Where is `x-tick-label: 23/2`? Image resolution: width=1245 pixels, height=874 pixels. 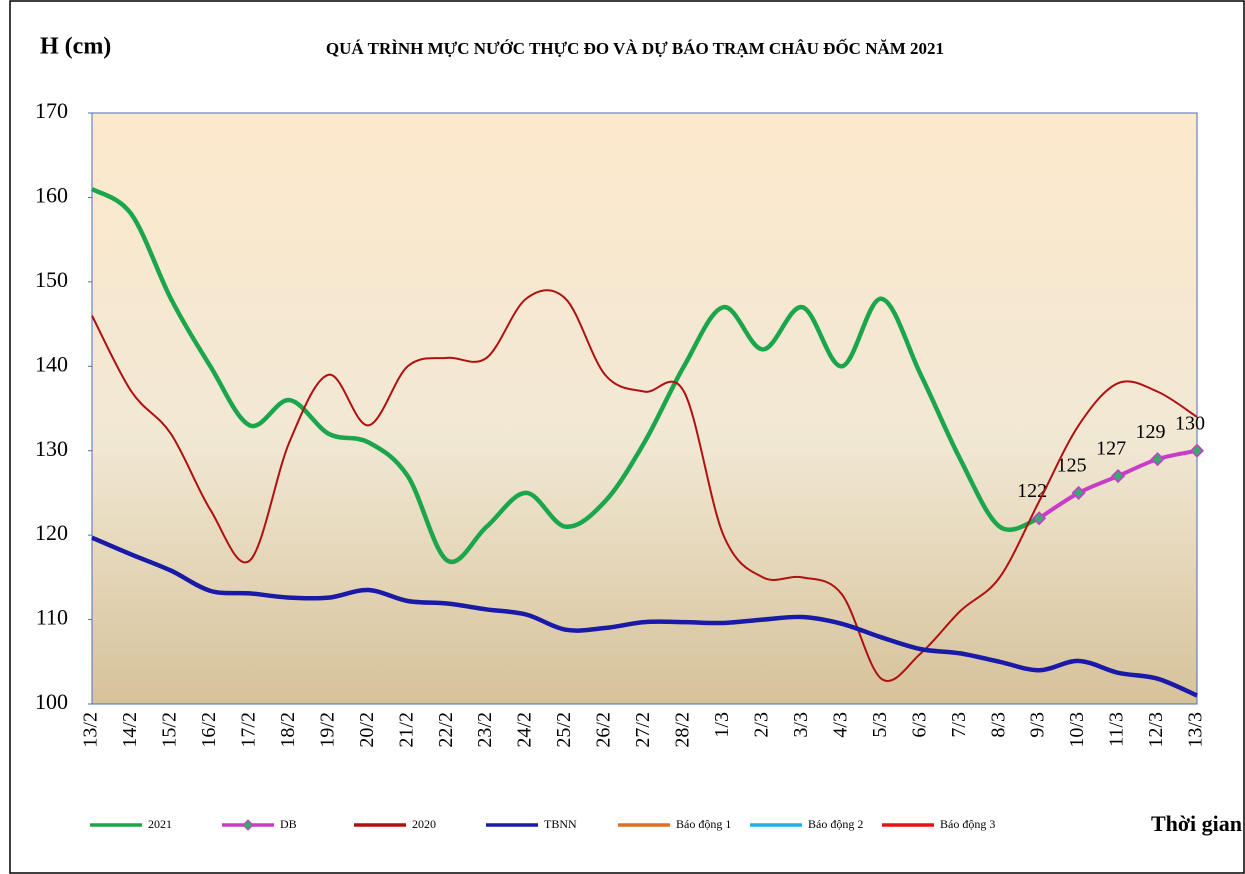
x-tick-label: 23/2 is located at coordinates (485, 730).